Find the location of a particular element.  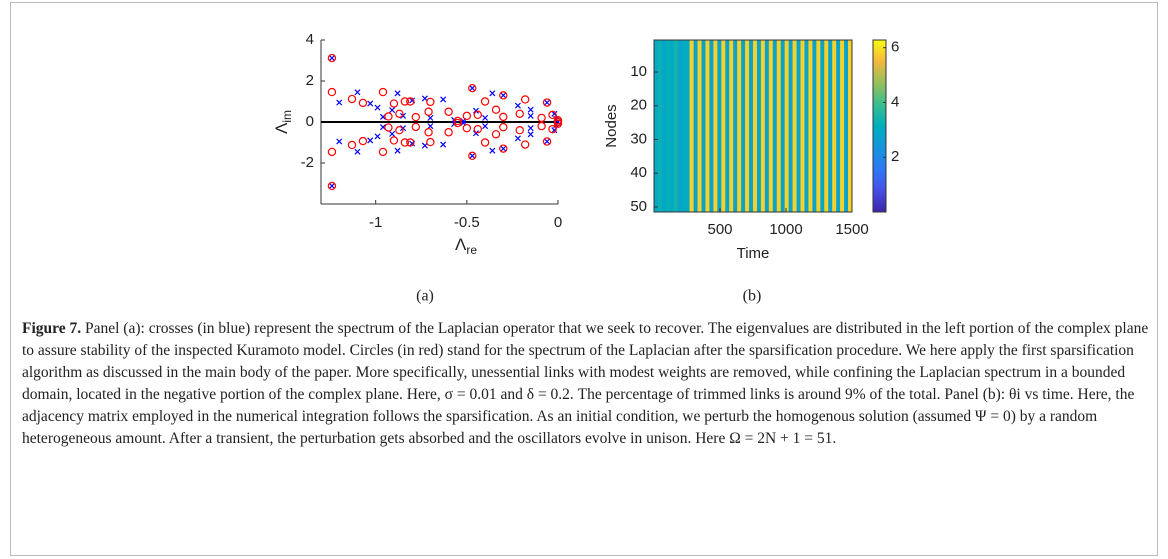

y-axis-label: Nodes is located at coordinates (611, 125).